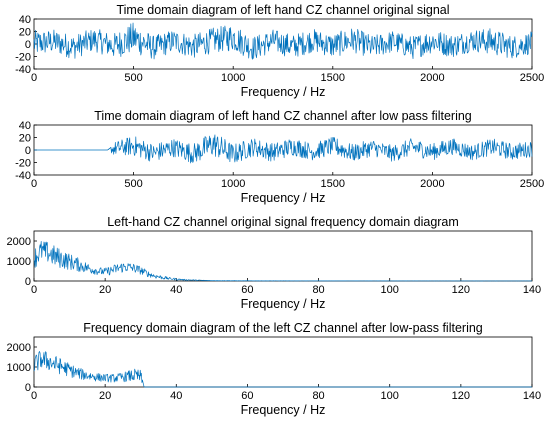 The image size is (550, 425). What do you see at coordinates (283, 92) in the screenshot?
I see `subplot-1-xlabel: Frequency / Hz` at bounding box center [283, 92].